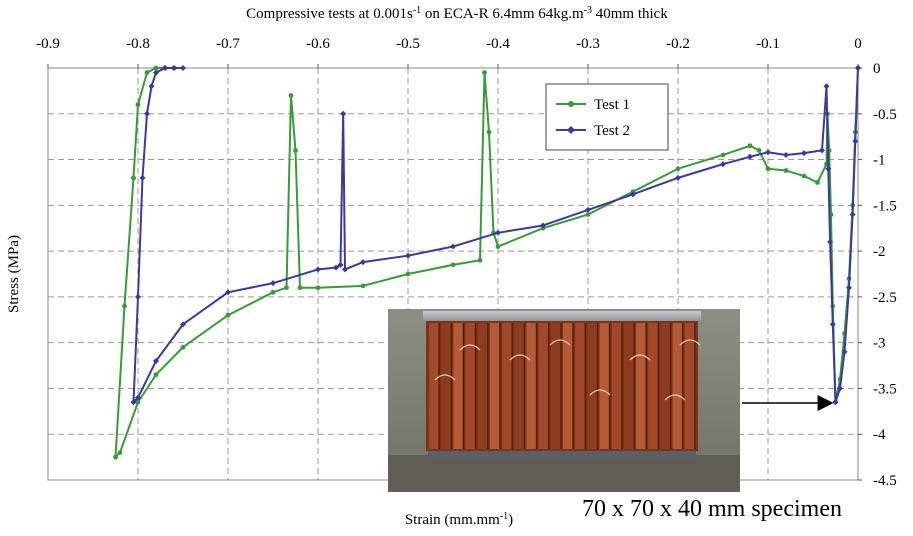 The image size is (913, 536). What do you see at coordinates (885, 115) in the screenshot?
I see `y-tick-label: -0.5` at bounding box center [885, 115].